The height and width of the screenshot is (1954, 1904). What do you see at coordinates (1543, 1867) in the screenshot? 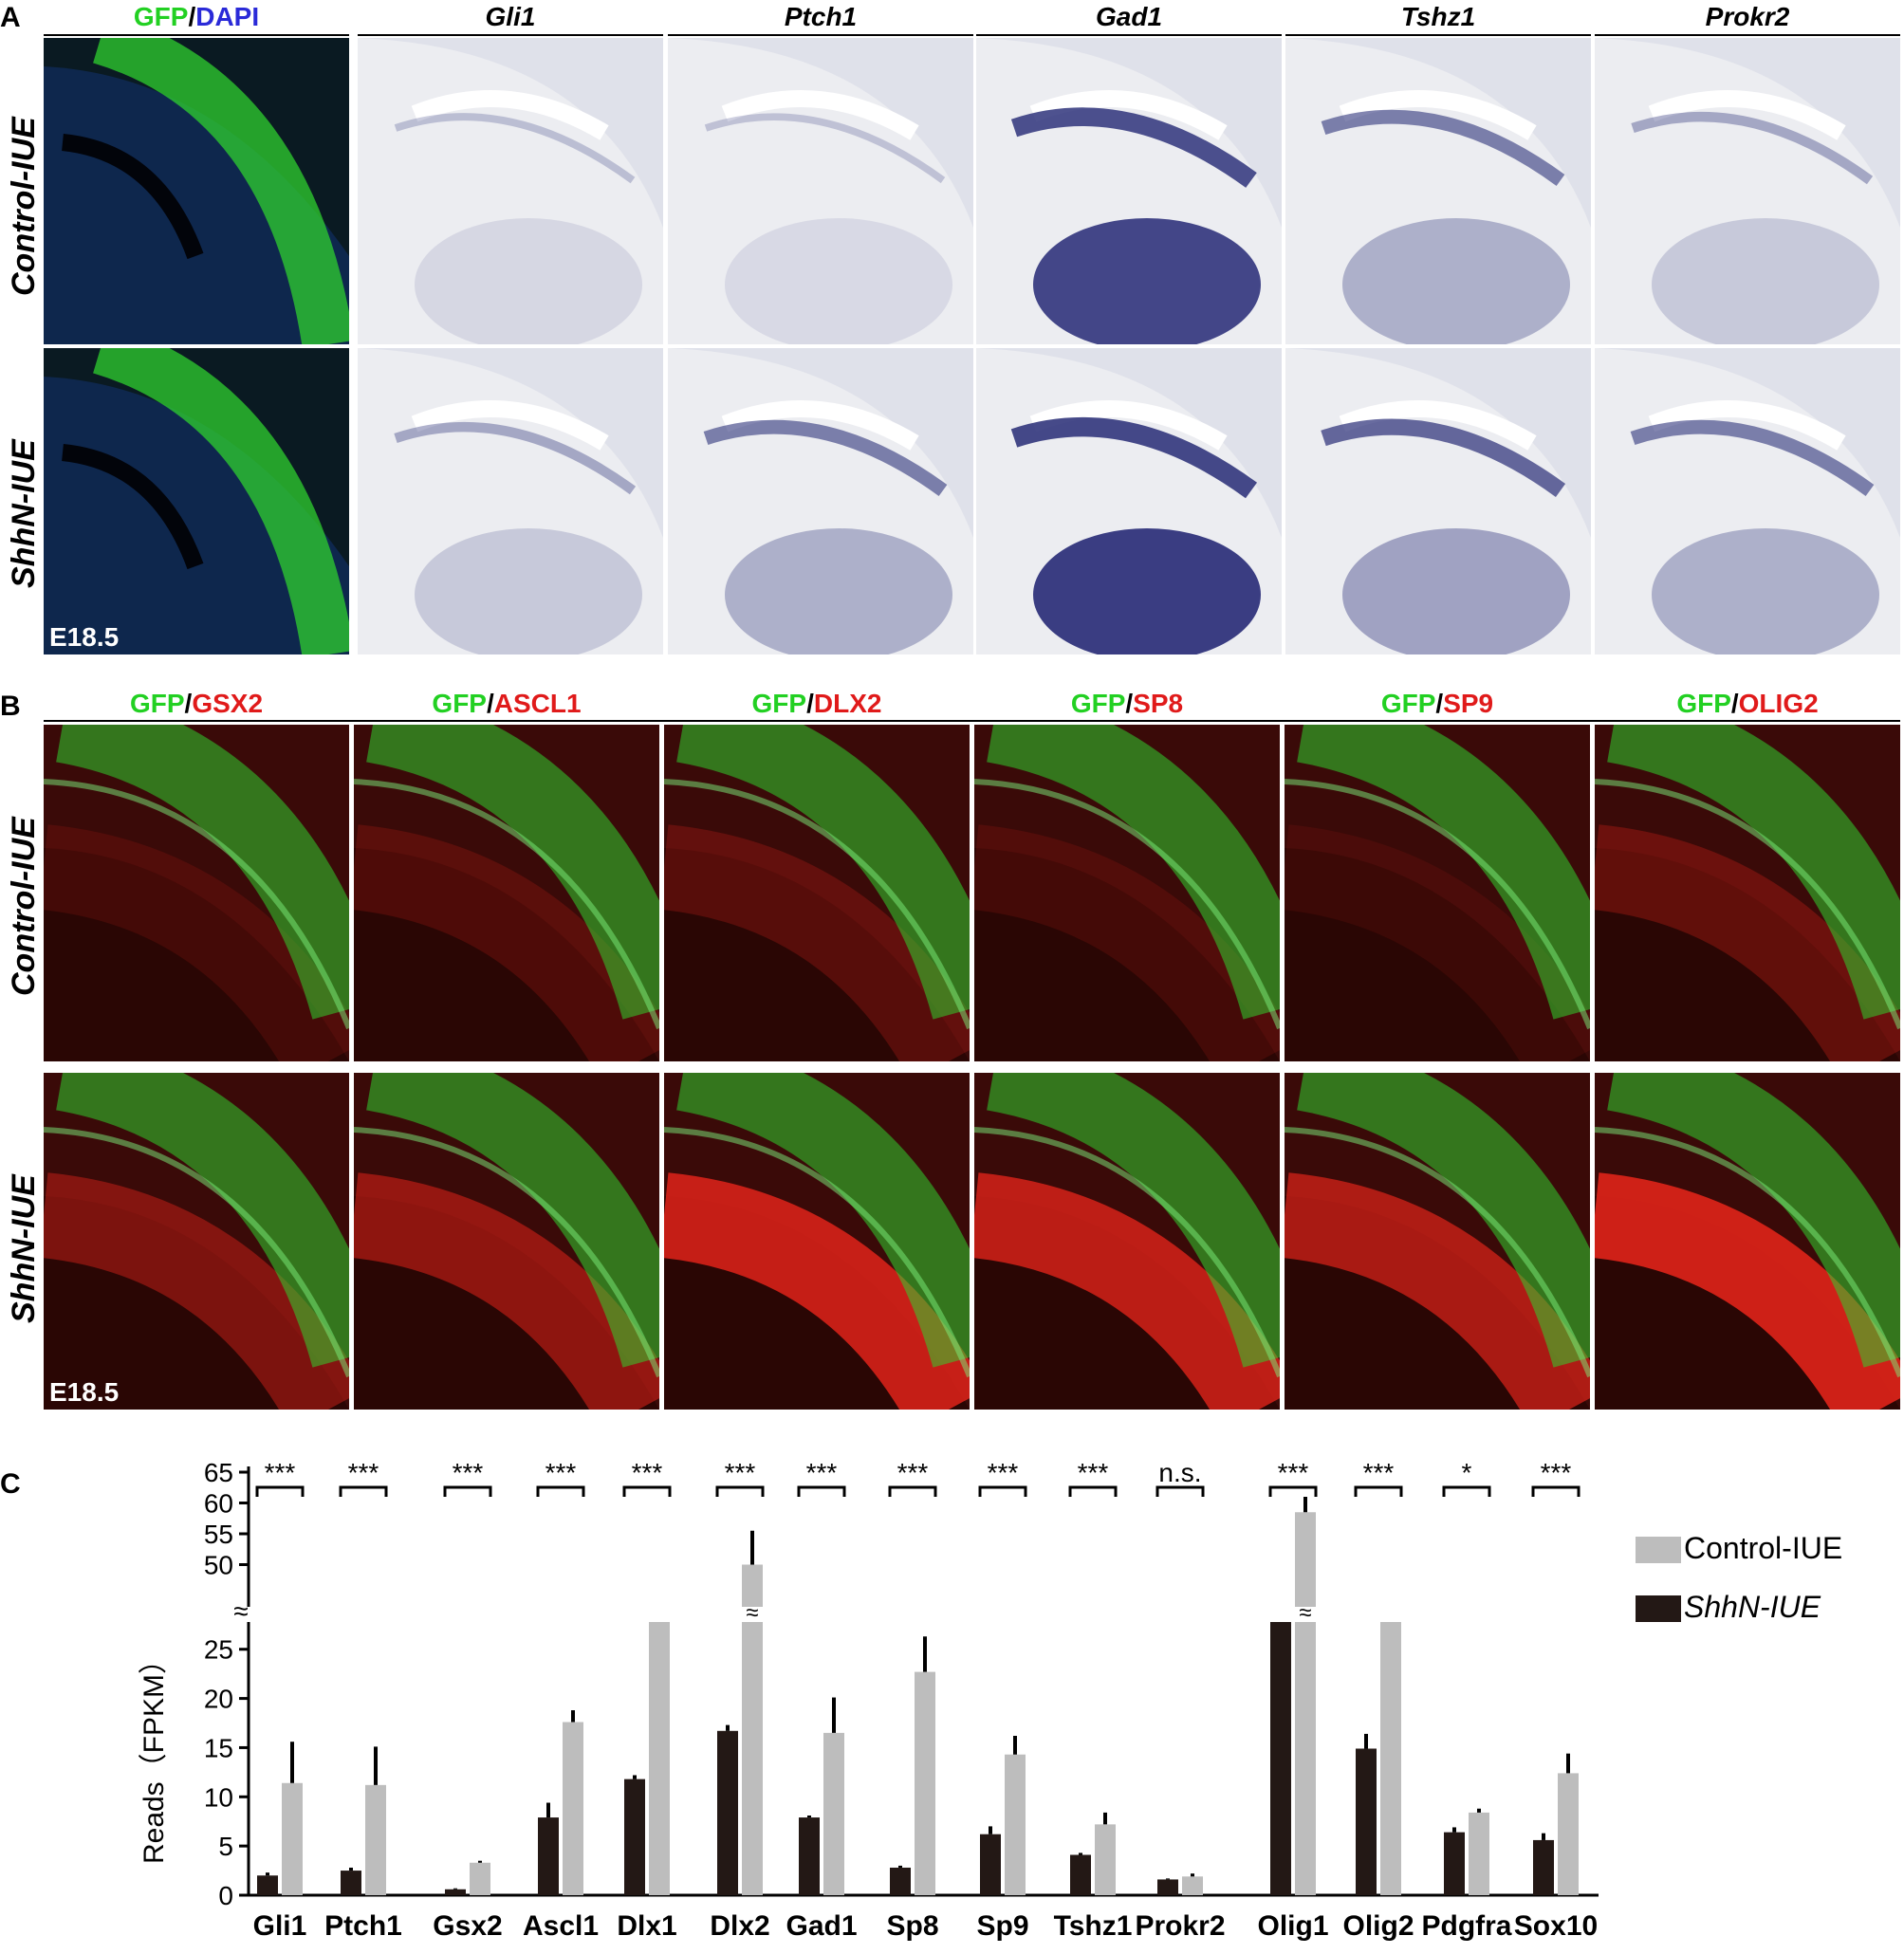
I see `bar-shhn-sox10` at bounding box center [1543, 1867].